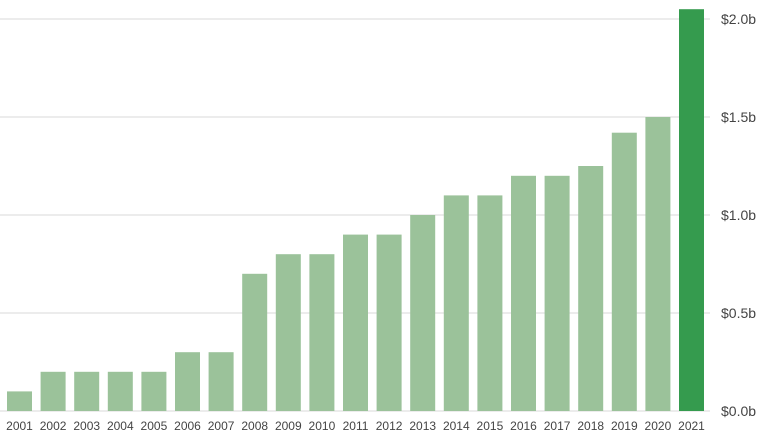 The width and height of the screenshot is (781, 439). I want to click on x-tick-label: 2012, so click(389, 426).